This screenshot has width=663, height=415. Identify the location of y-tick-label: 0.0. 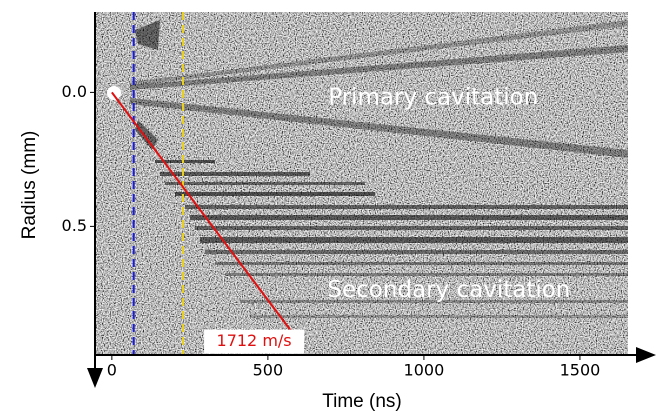
(74, 91).